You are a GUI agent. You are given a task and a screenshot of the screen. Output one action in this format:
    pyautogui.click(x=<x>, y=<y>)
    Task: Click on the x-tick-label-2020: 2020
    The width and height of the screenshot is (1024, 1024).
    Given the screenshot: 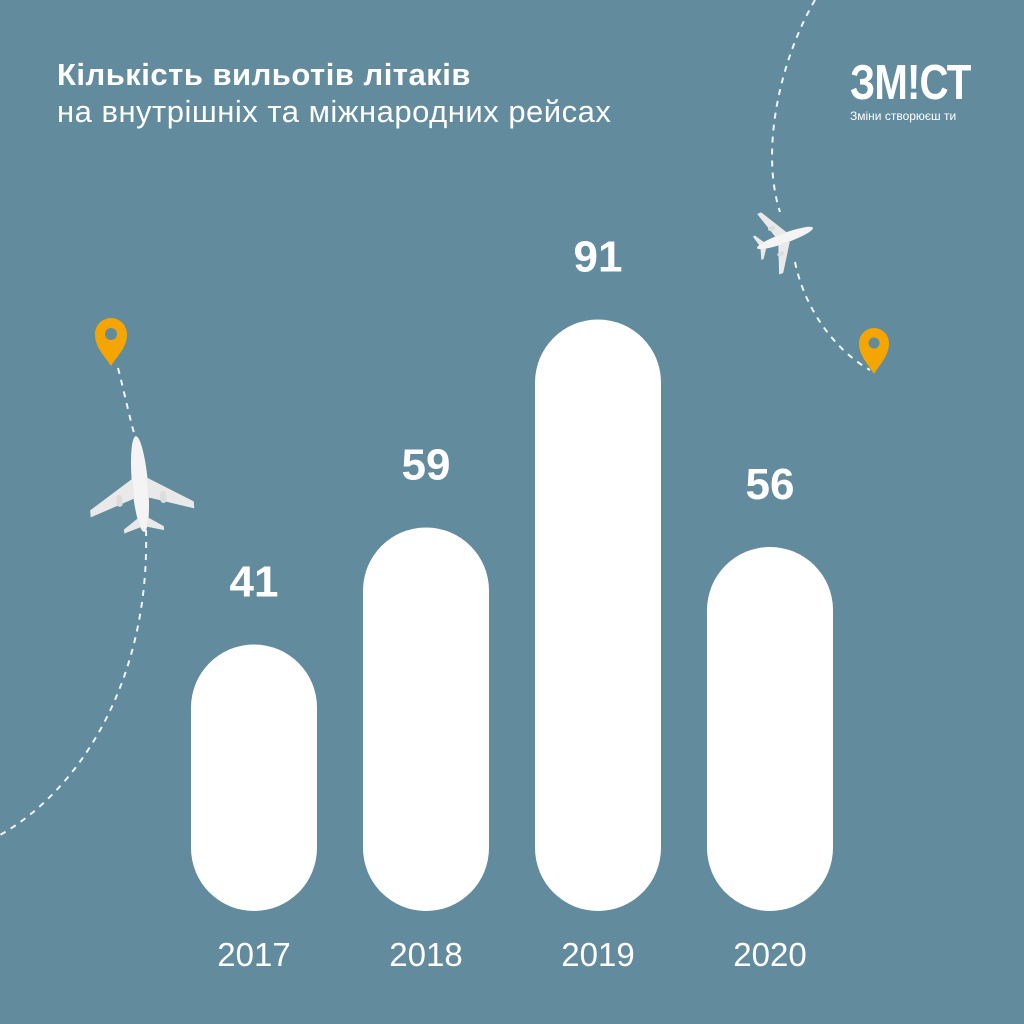 What is the action you would take?
    pyautogui.click(x=769, y=954)
    